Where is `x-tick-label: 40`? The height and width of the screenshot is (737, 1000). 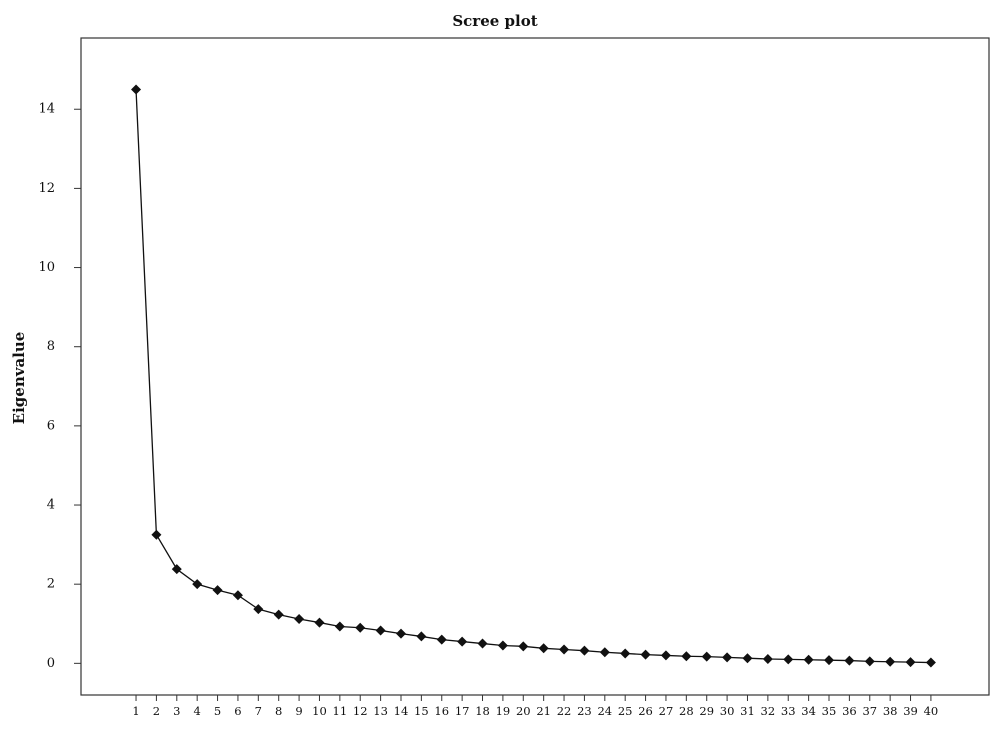
x-tick-label: 40 is located at coordinates (931, 711).